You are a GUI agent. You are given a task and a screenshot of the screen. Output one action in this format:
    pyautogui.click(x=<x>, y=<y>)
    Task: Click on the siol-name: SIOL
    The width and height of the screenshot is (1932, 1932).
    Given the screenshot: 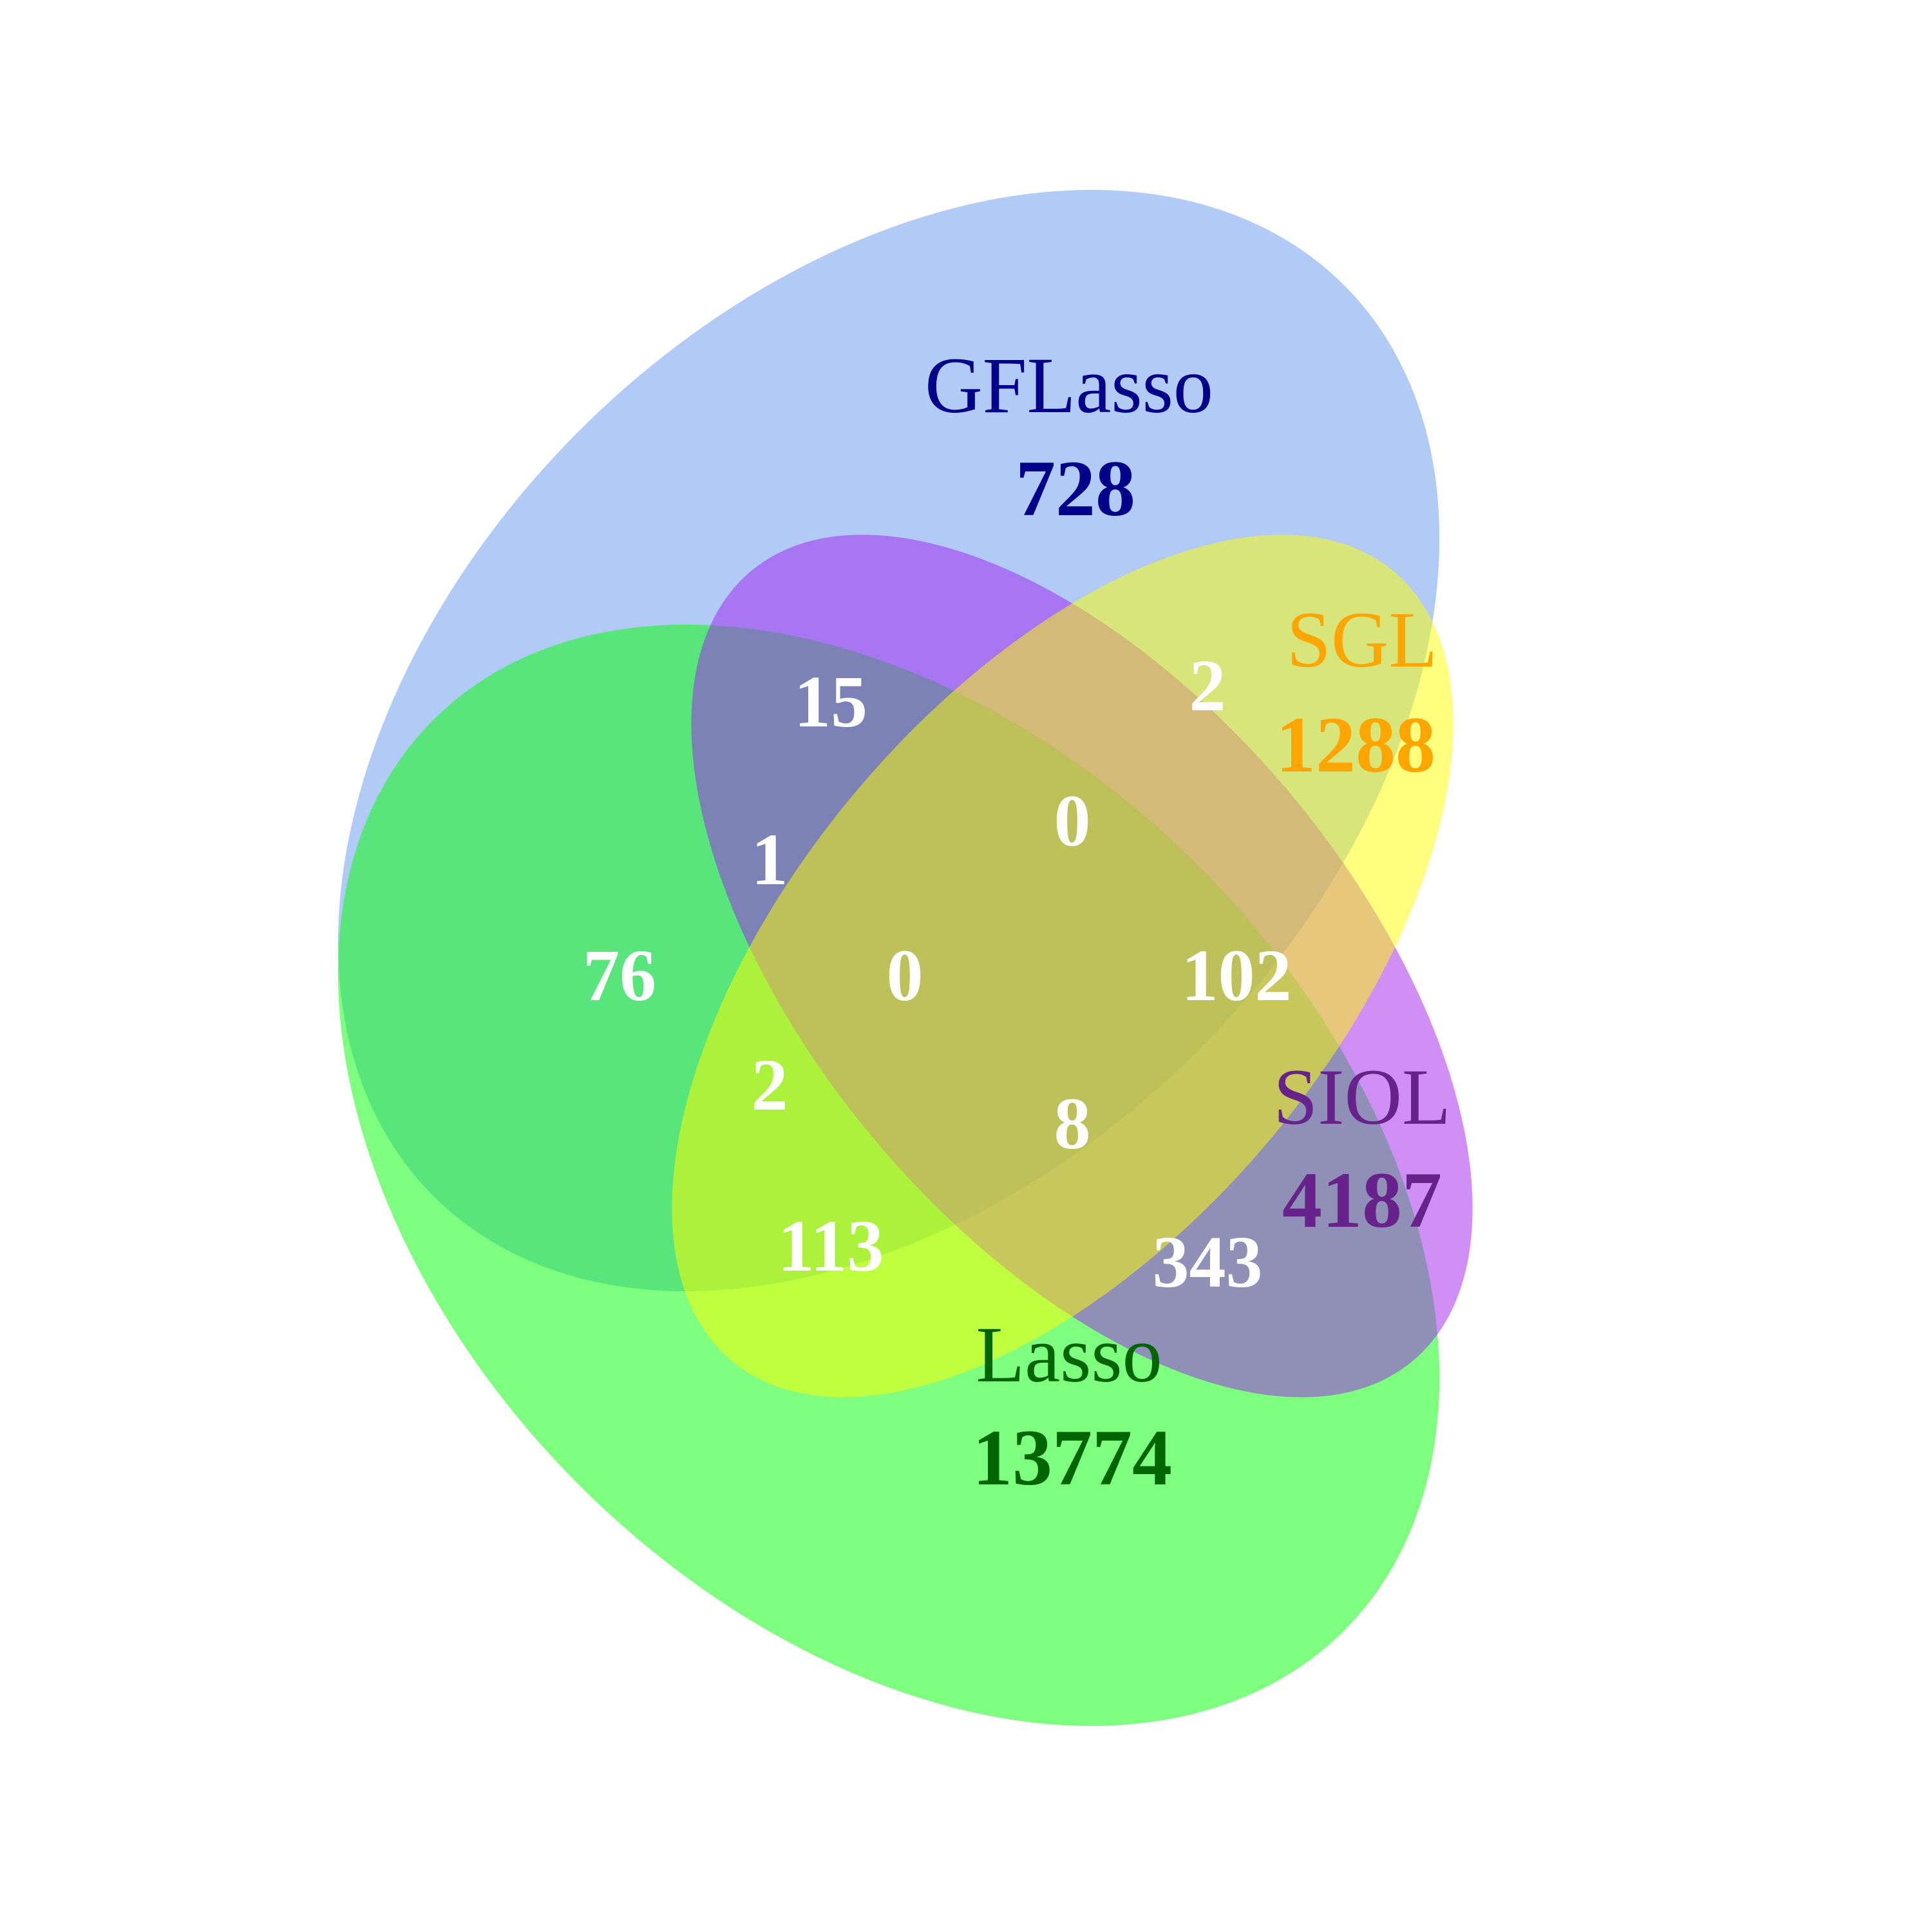 What is the action you would take?
    pyautogui.click(x=1362, y=1097)
    